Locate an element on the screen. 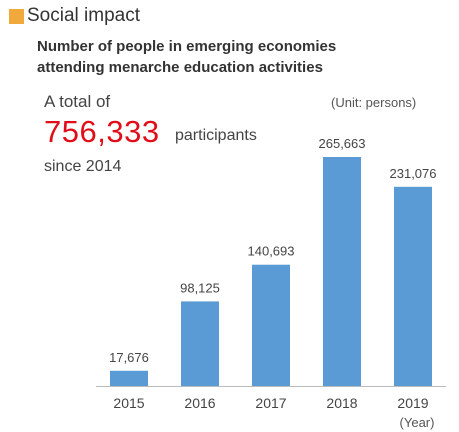  value-label-2019: 231,076 is located at coordinates (413, 173).